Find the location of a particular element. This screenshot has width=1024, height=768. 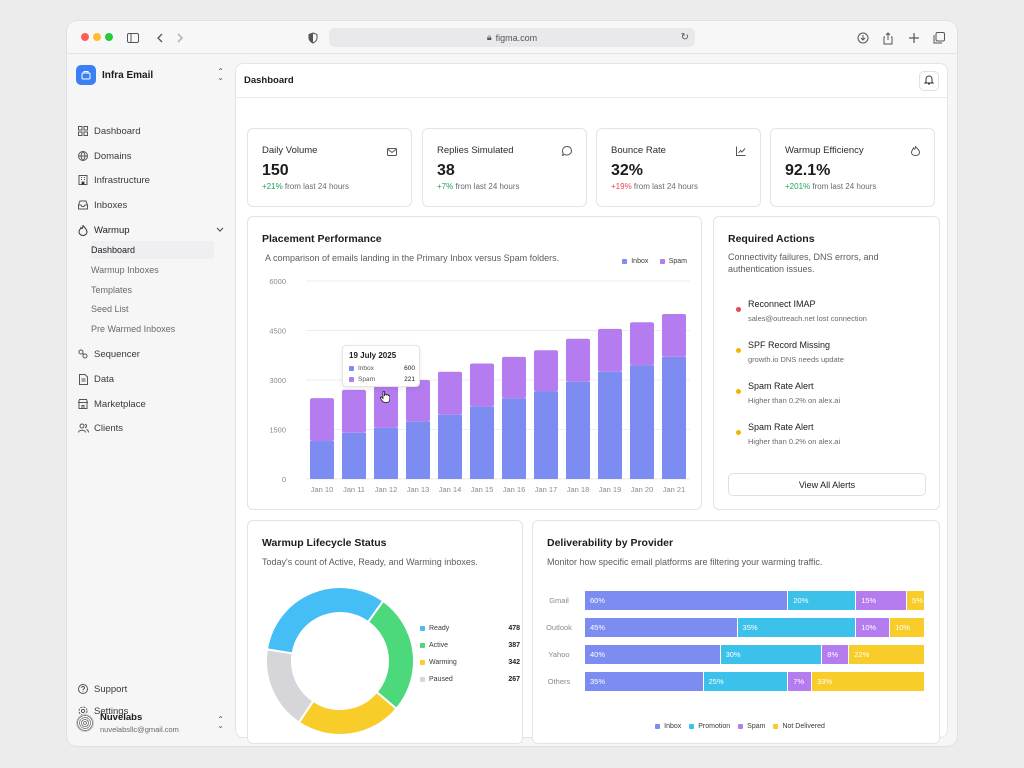

submenu-item-warmup-inboxes: Warmup Inboxes is located at coordinates (152, 270).